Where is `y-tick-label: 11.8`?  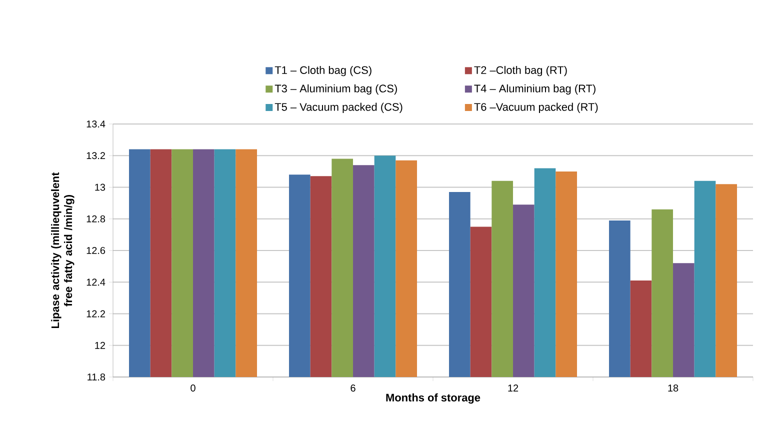
y-tick-label: 11.8 is located at coordinates (97, 377).